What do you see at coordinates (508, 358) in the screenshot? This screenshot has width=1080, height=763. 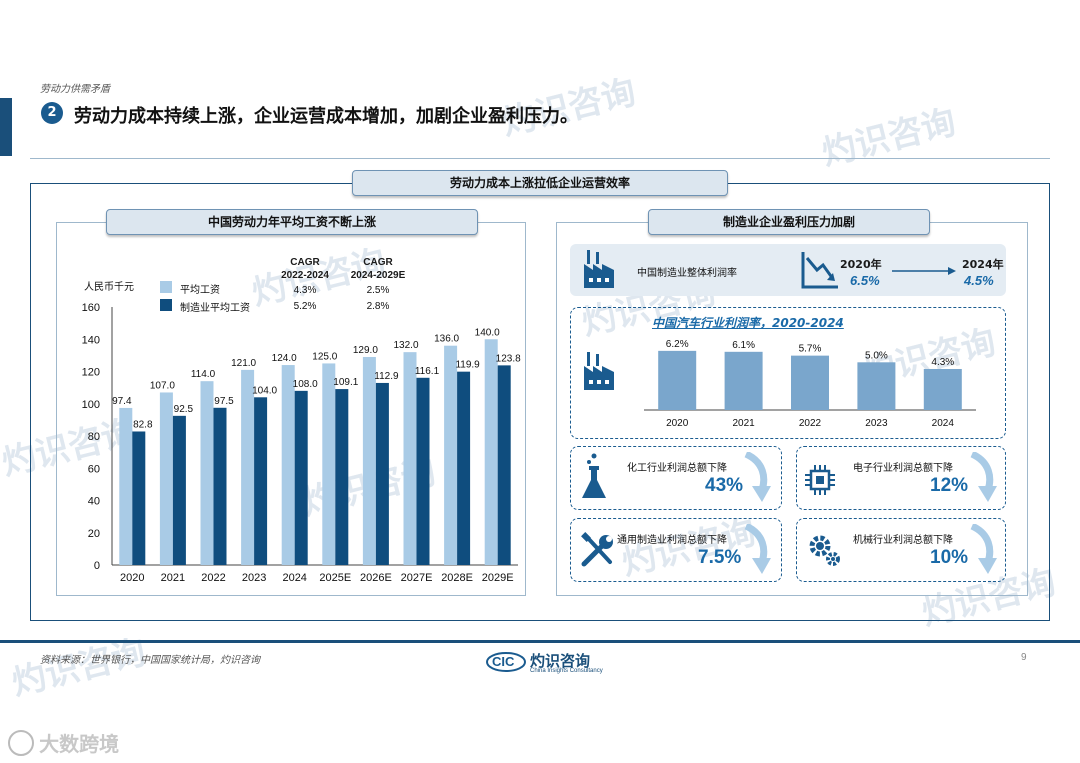 I see `data-label-mfg: 123.8` at bounding box center [508, 358].